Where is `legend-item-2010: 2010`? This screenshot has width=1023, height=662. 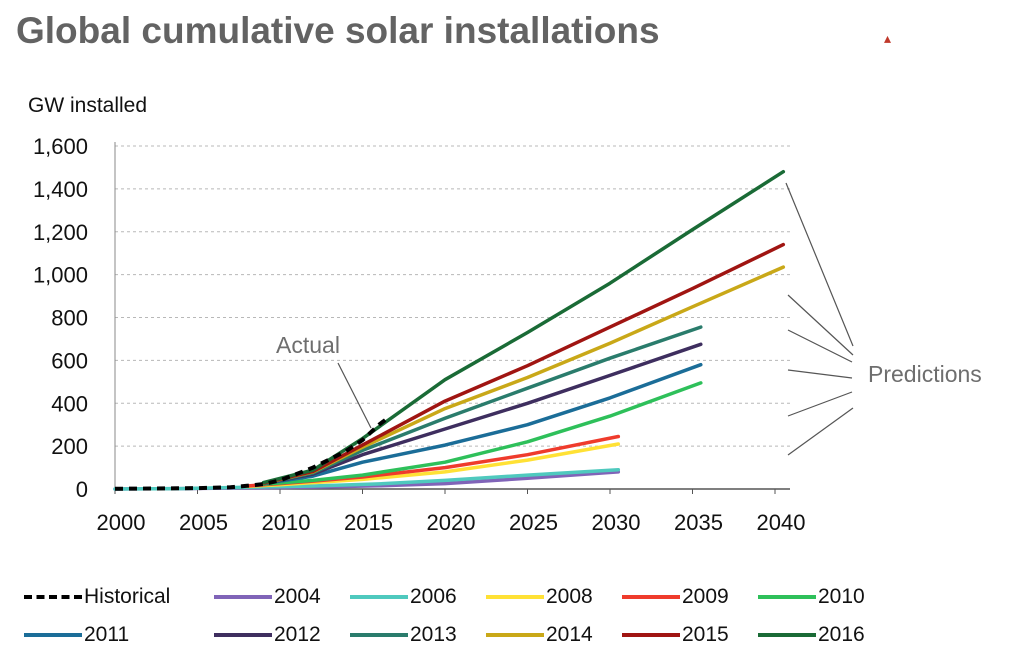
legend-item-2010: 2010 is located at coordinates (826, 597).